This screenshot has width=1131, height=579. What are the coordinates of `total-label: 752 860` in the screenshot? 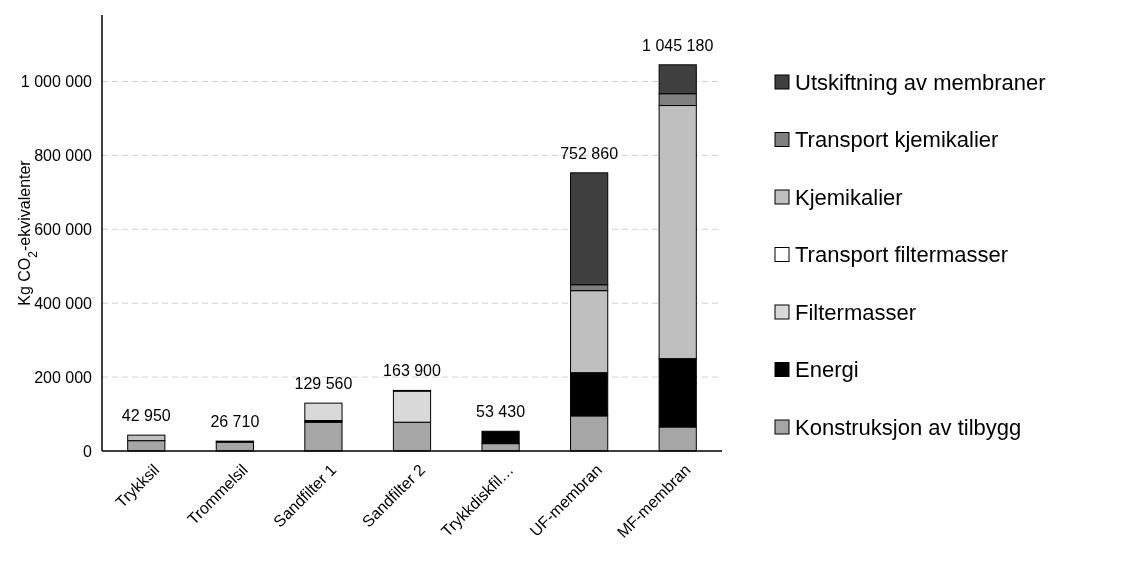 It's located at (589, 153).